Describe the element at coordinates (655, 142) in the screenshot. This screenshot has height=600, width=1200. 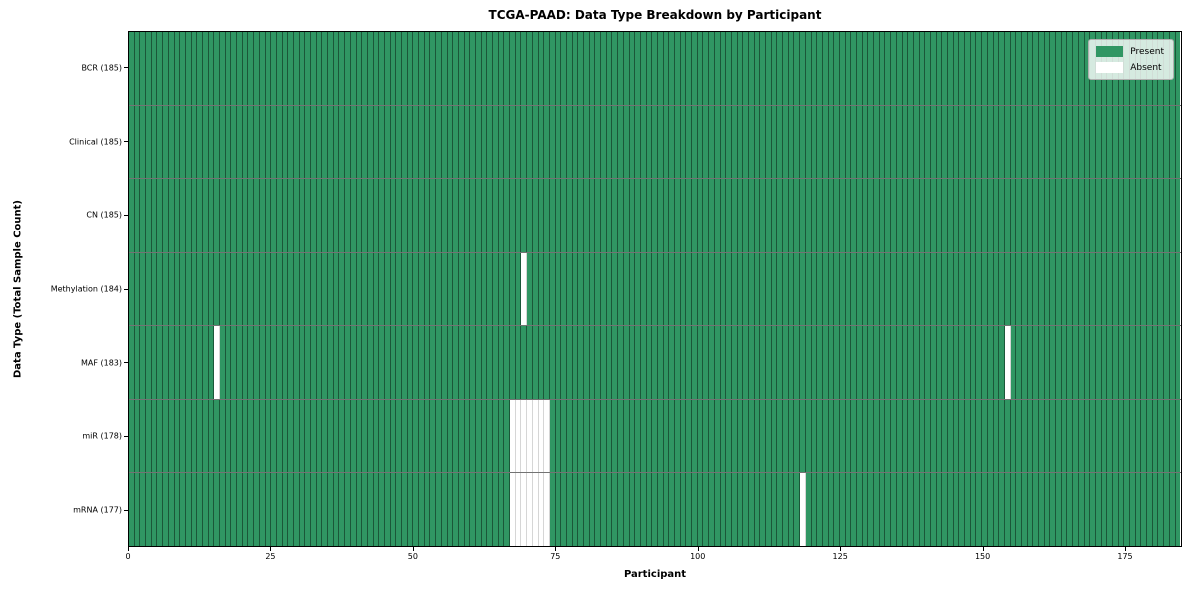
I see `heatmap-row-Clinical` at that location.